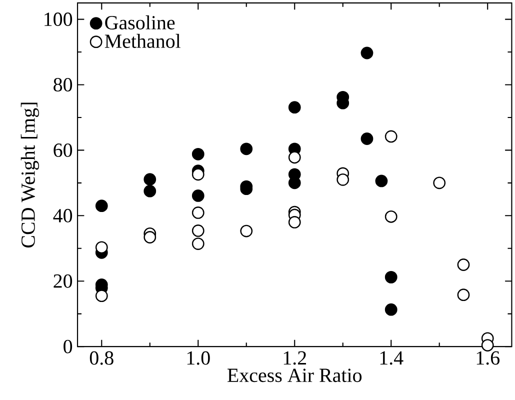 The height and width of the screenshot is (400, 515). I want to click on y-tick-label: 60, so click(63, 150).